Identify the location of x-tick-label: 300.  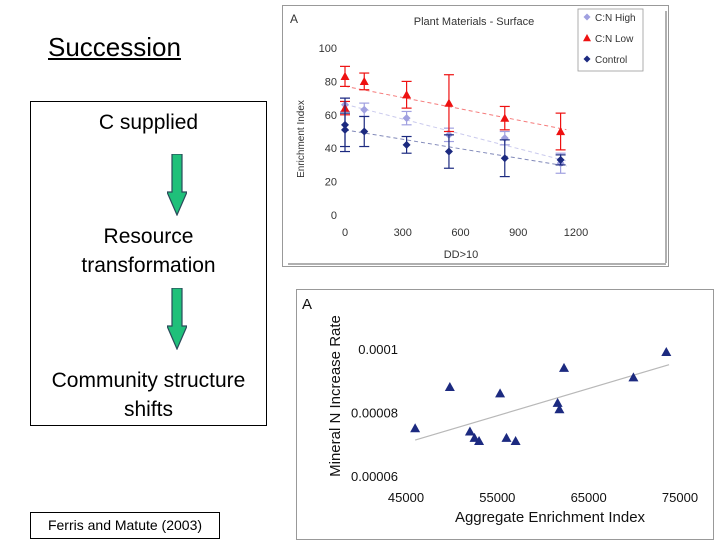
(403, 233).